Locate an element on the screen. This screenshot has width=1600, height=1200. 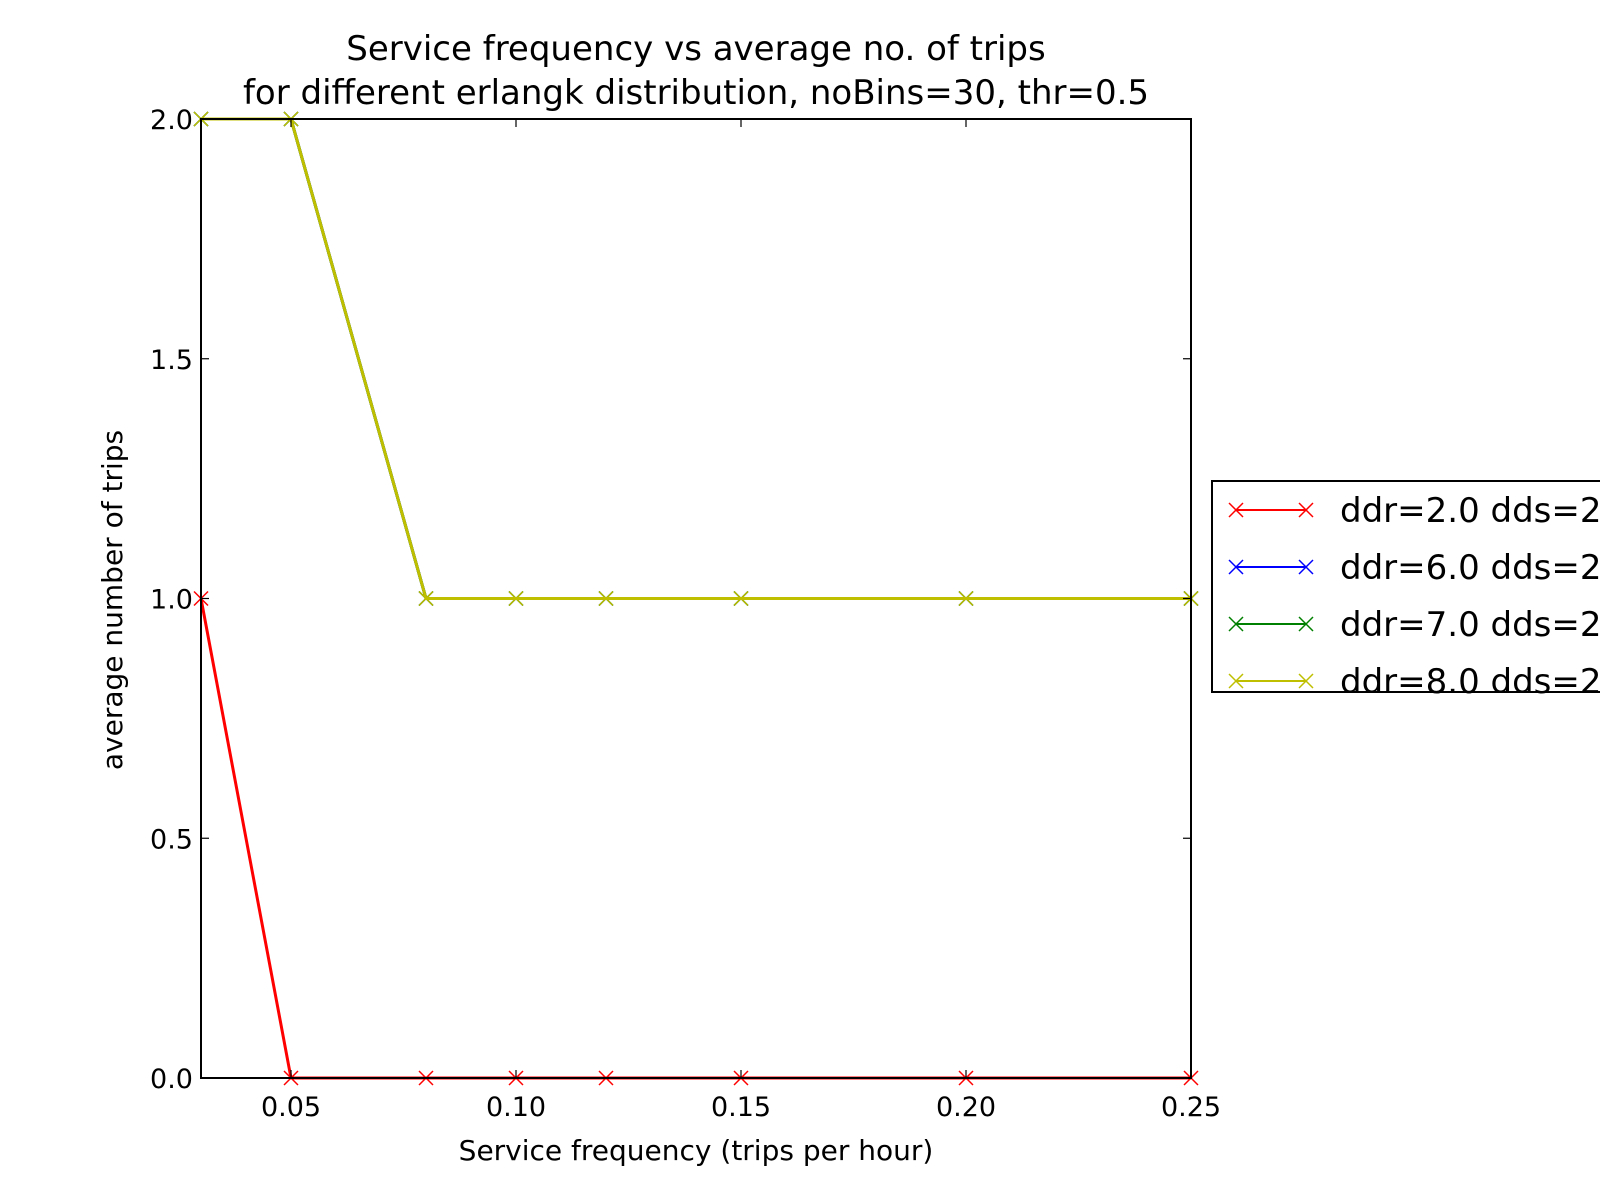
legend-marker-a-3-stroke-b is located at coordinates (1236, 624).